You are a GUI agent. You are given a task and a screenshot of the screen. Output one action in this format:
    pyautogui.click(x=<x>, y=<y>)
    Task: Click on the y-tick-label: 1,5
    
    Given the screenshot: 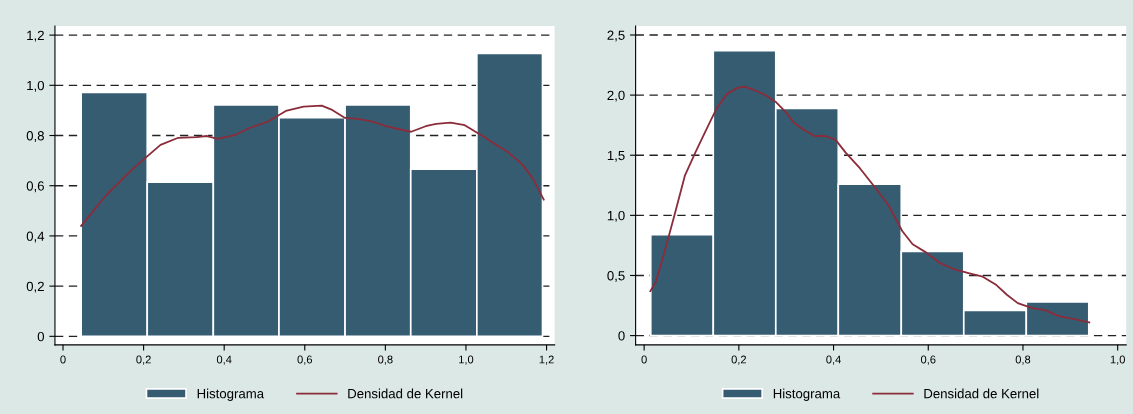 What is the action you would take?
    pyautogui.click(x=616, y=156)
    